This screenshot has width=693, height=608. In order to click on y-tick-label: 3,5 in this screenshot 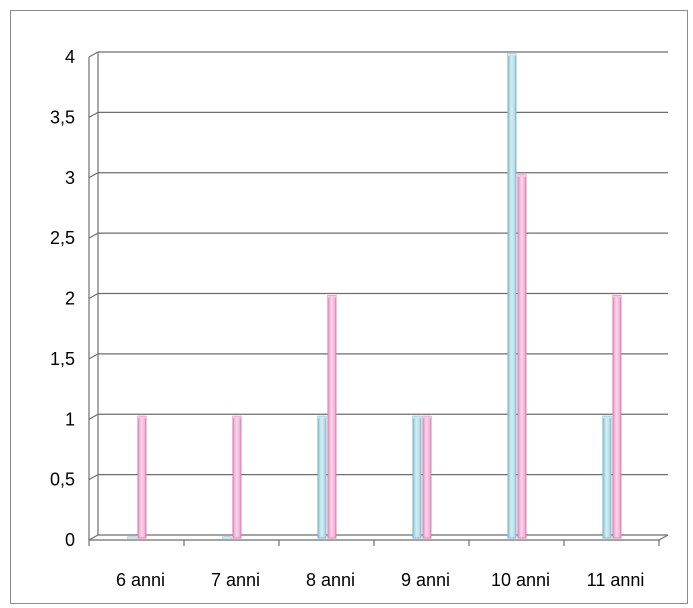, I will do `click(62, 117)`.